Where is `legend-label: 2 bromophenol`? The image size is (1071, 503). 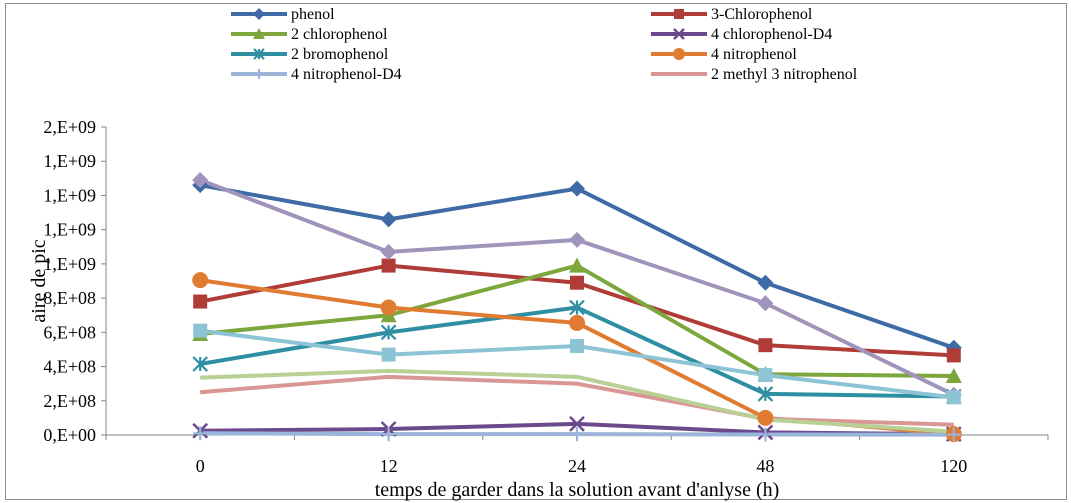
legend-label: 2 bromophenol is located at coordinates (340, 54).